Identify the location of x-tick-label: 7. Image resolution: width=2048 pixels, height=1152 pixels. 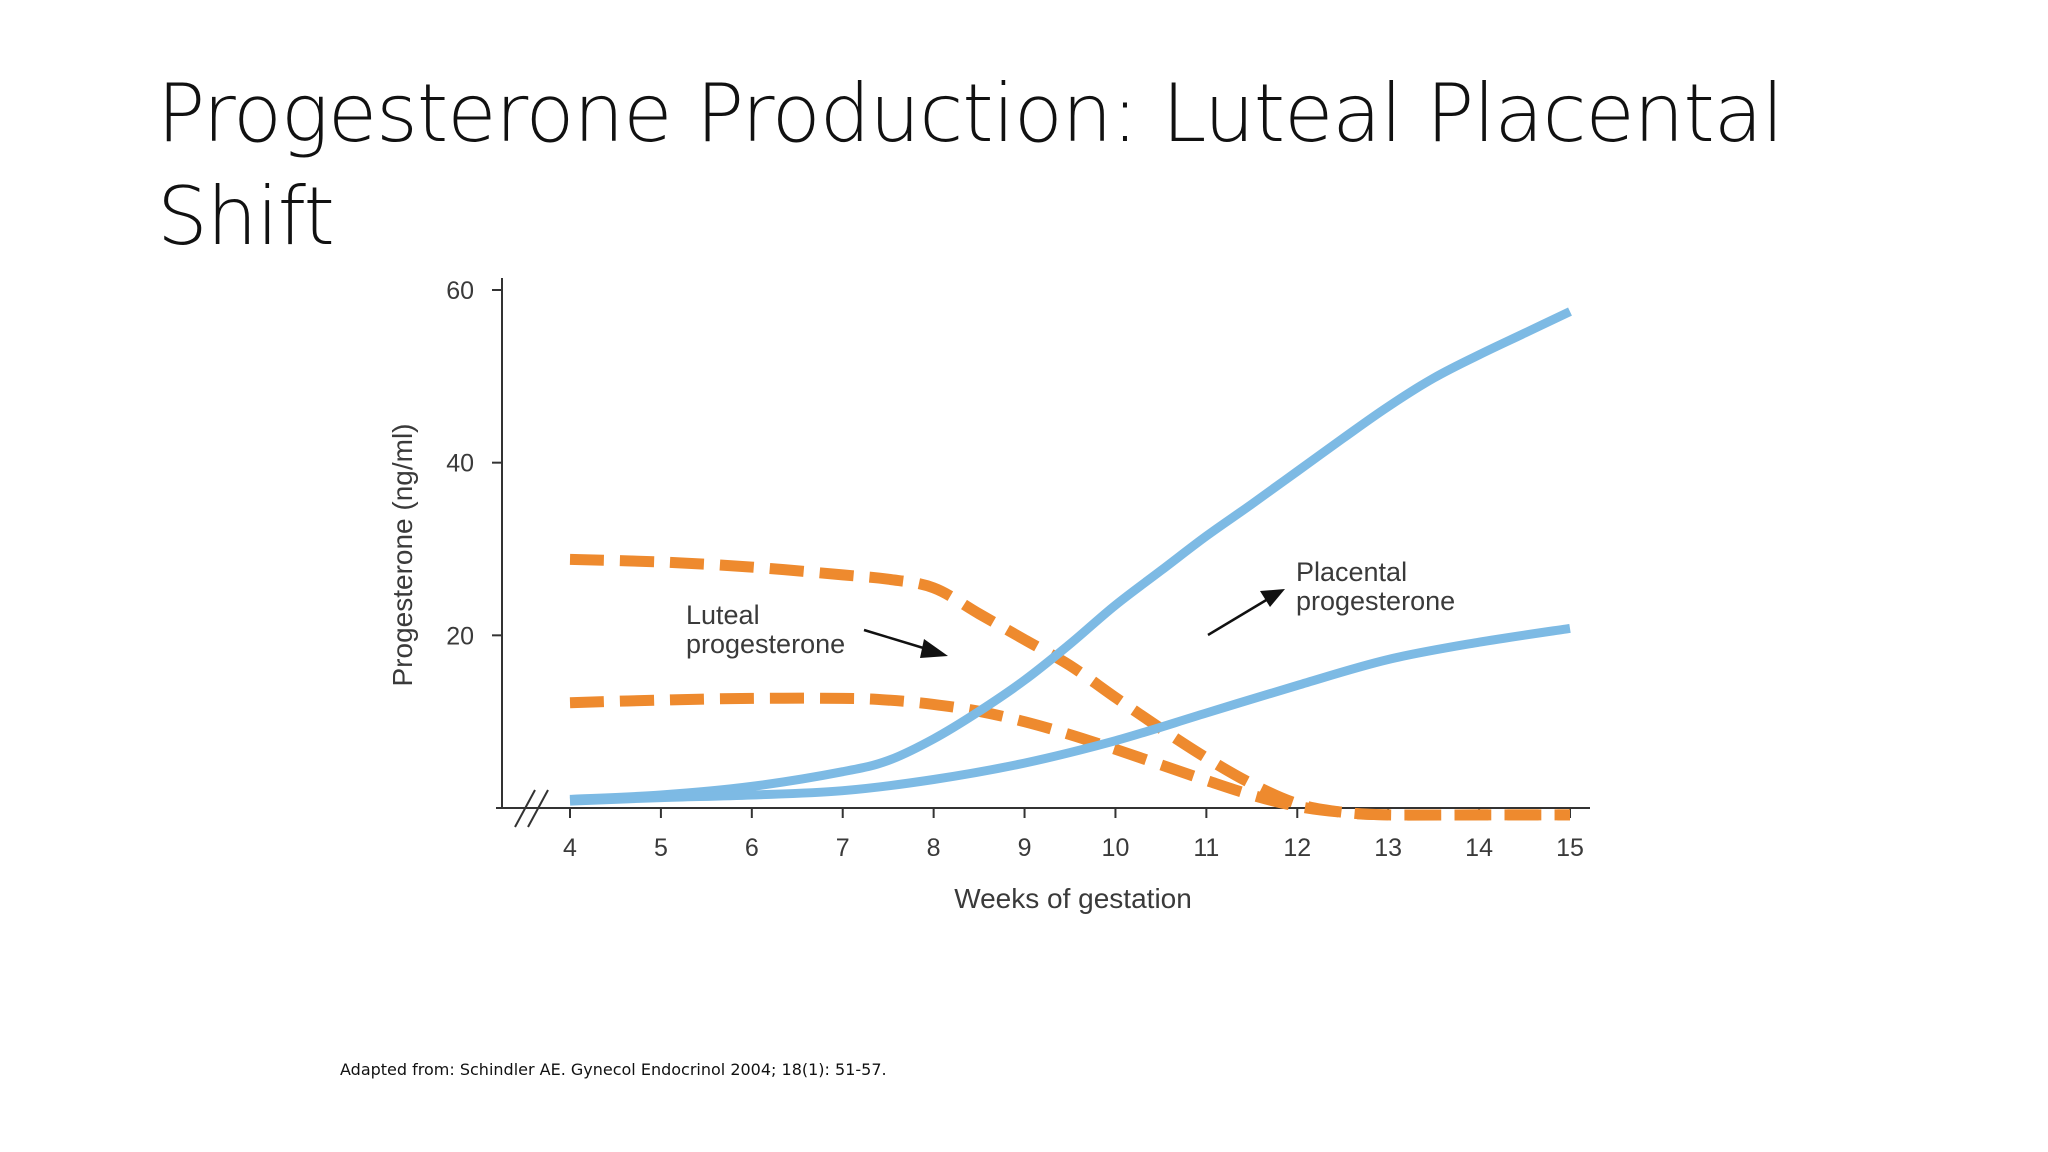
(843, 848).